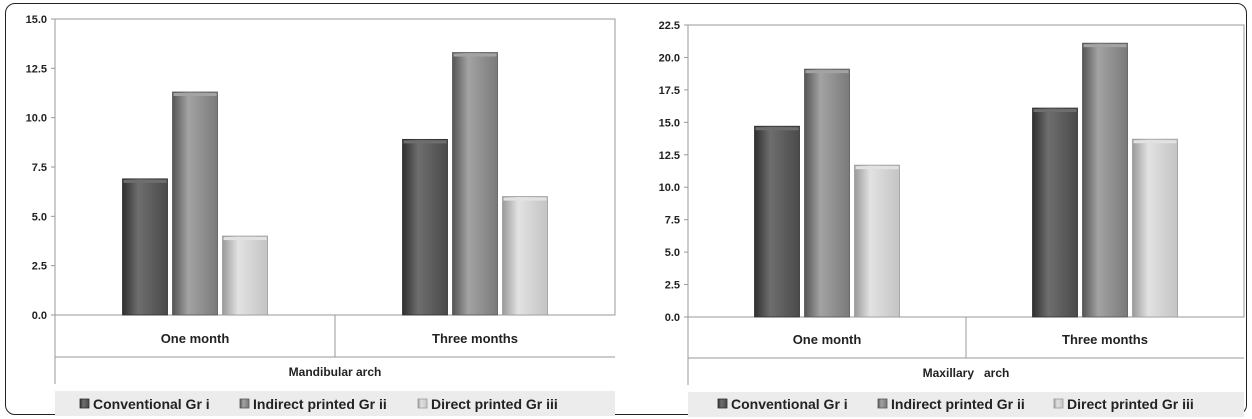  What do you see at coordinates (669, 26) in the screenshot?
I see `y-tick-label: 22.5` at bounding box center [669, 26].